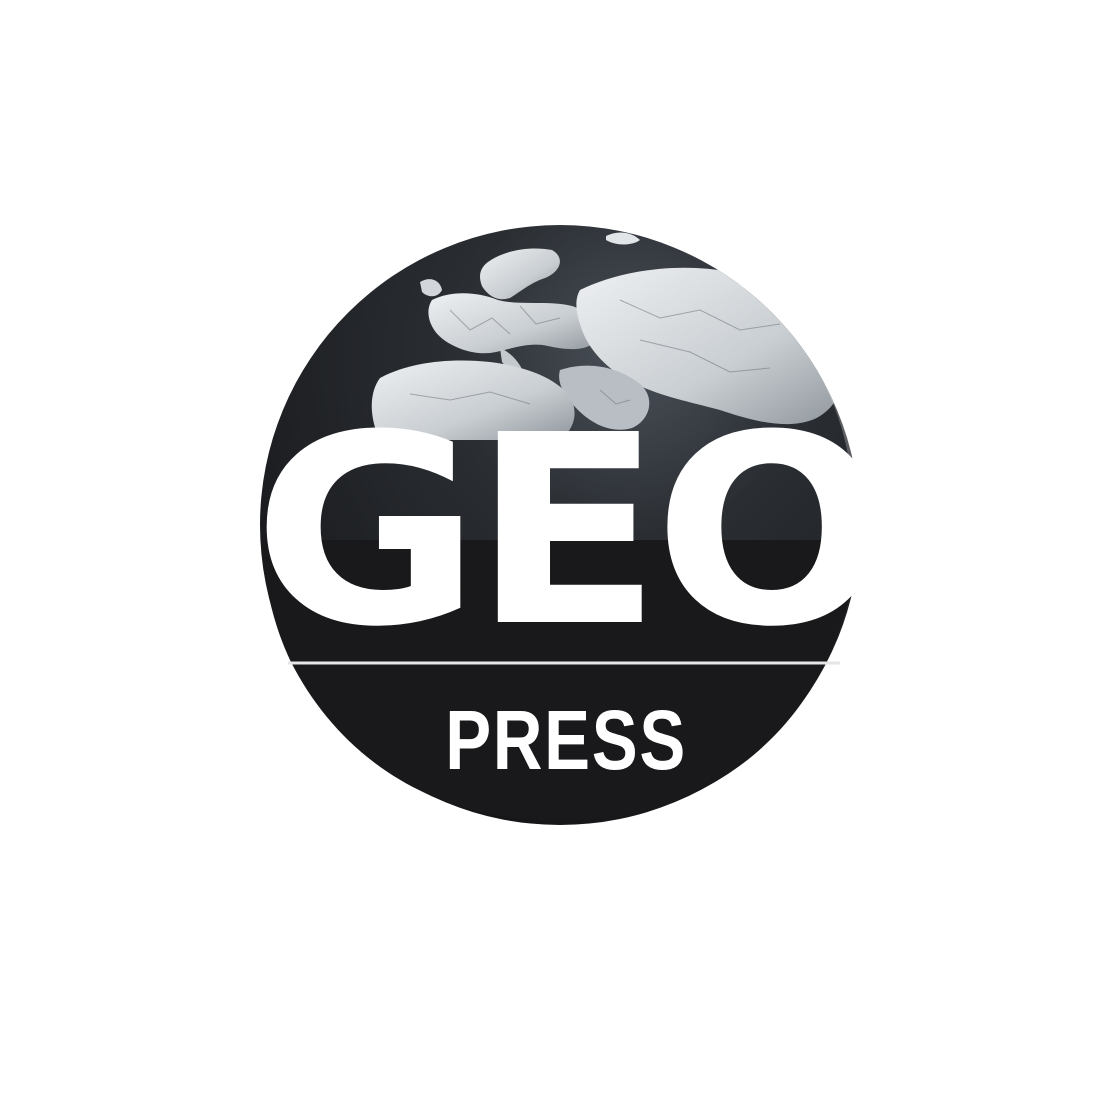 Image resolution: width=1120 pixels, height=1120 pixels. I want to click on globe-lower-band, so click(560, 680).